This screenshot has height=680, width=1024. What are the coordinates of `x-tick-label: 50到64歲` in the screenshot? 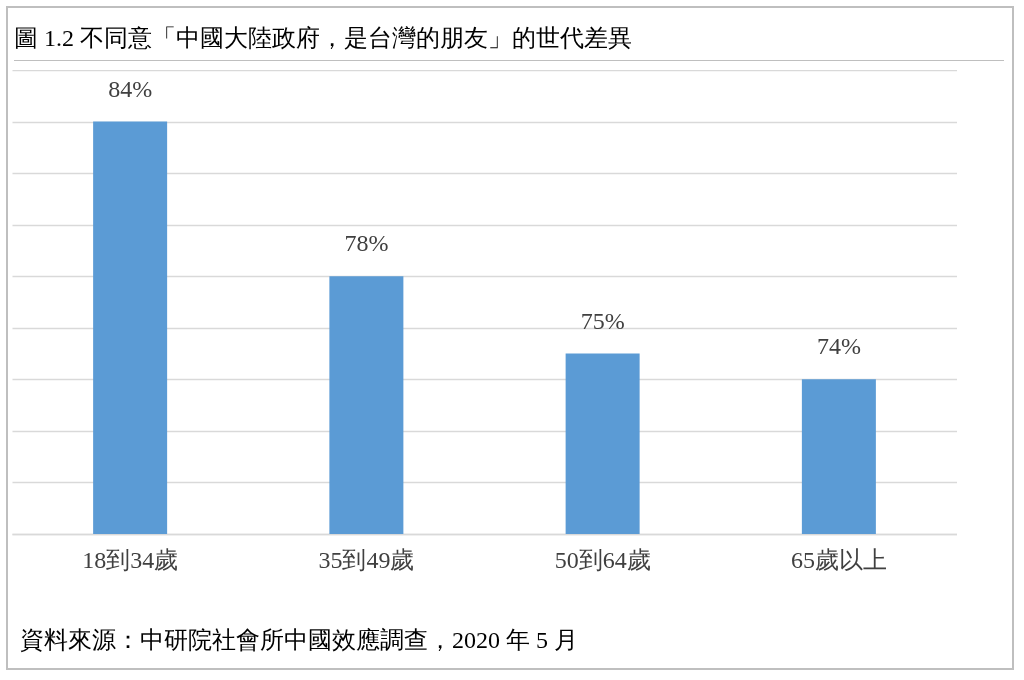 It's located at (602, 559).